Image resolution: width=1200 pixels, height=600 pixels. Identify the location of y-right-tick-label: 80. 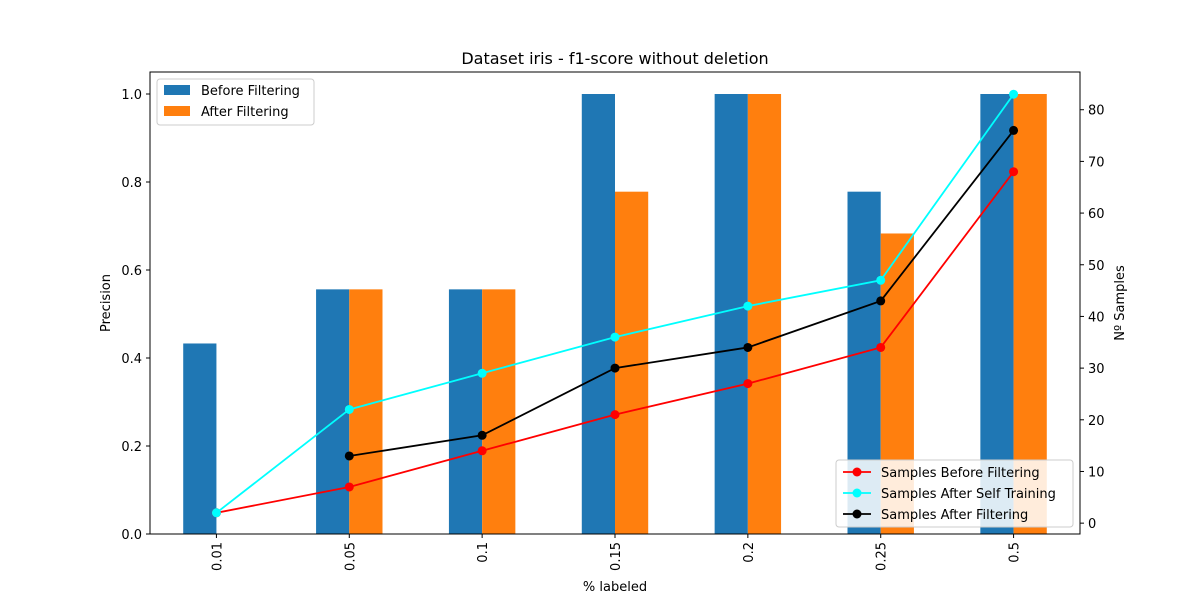
(1096, 111).